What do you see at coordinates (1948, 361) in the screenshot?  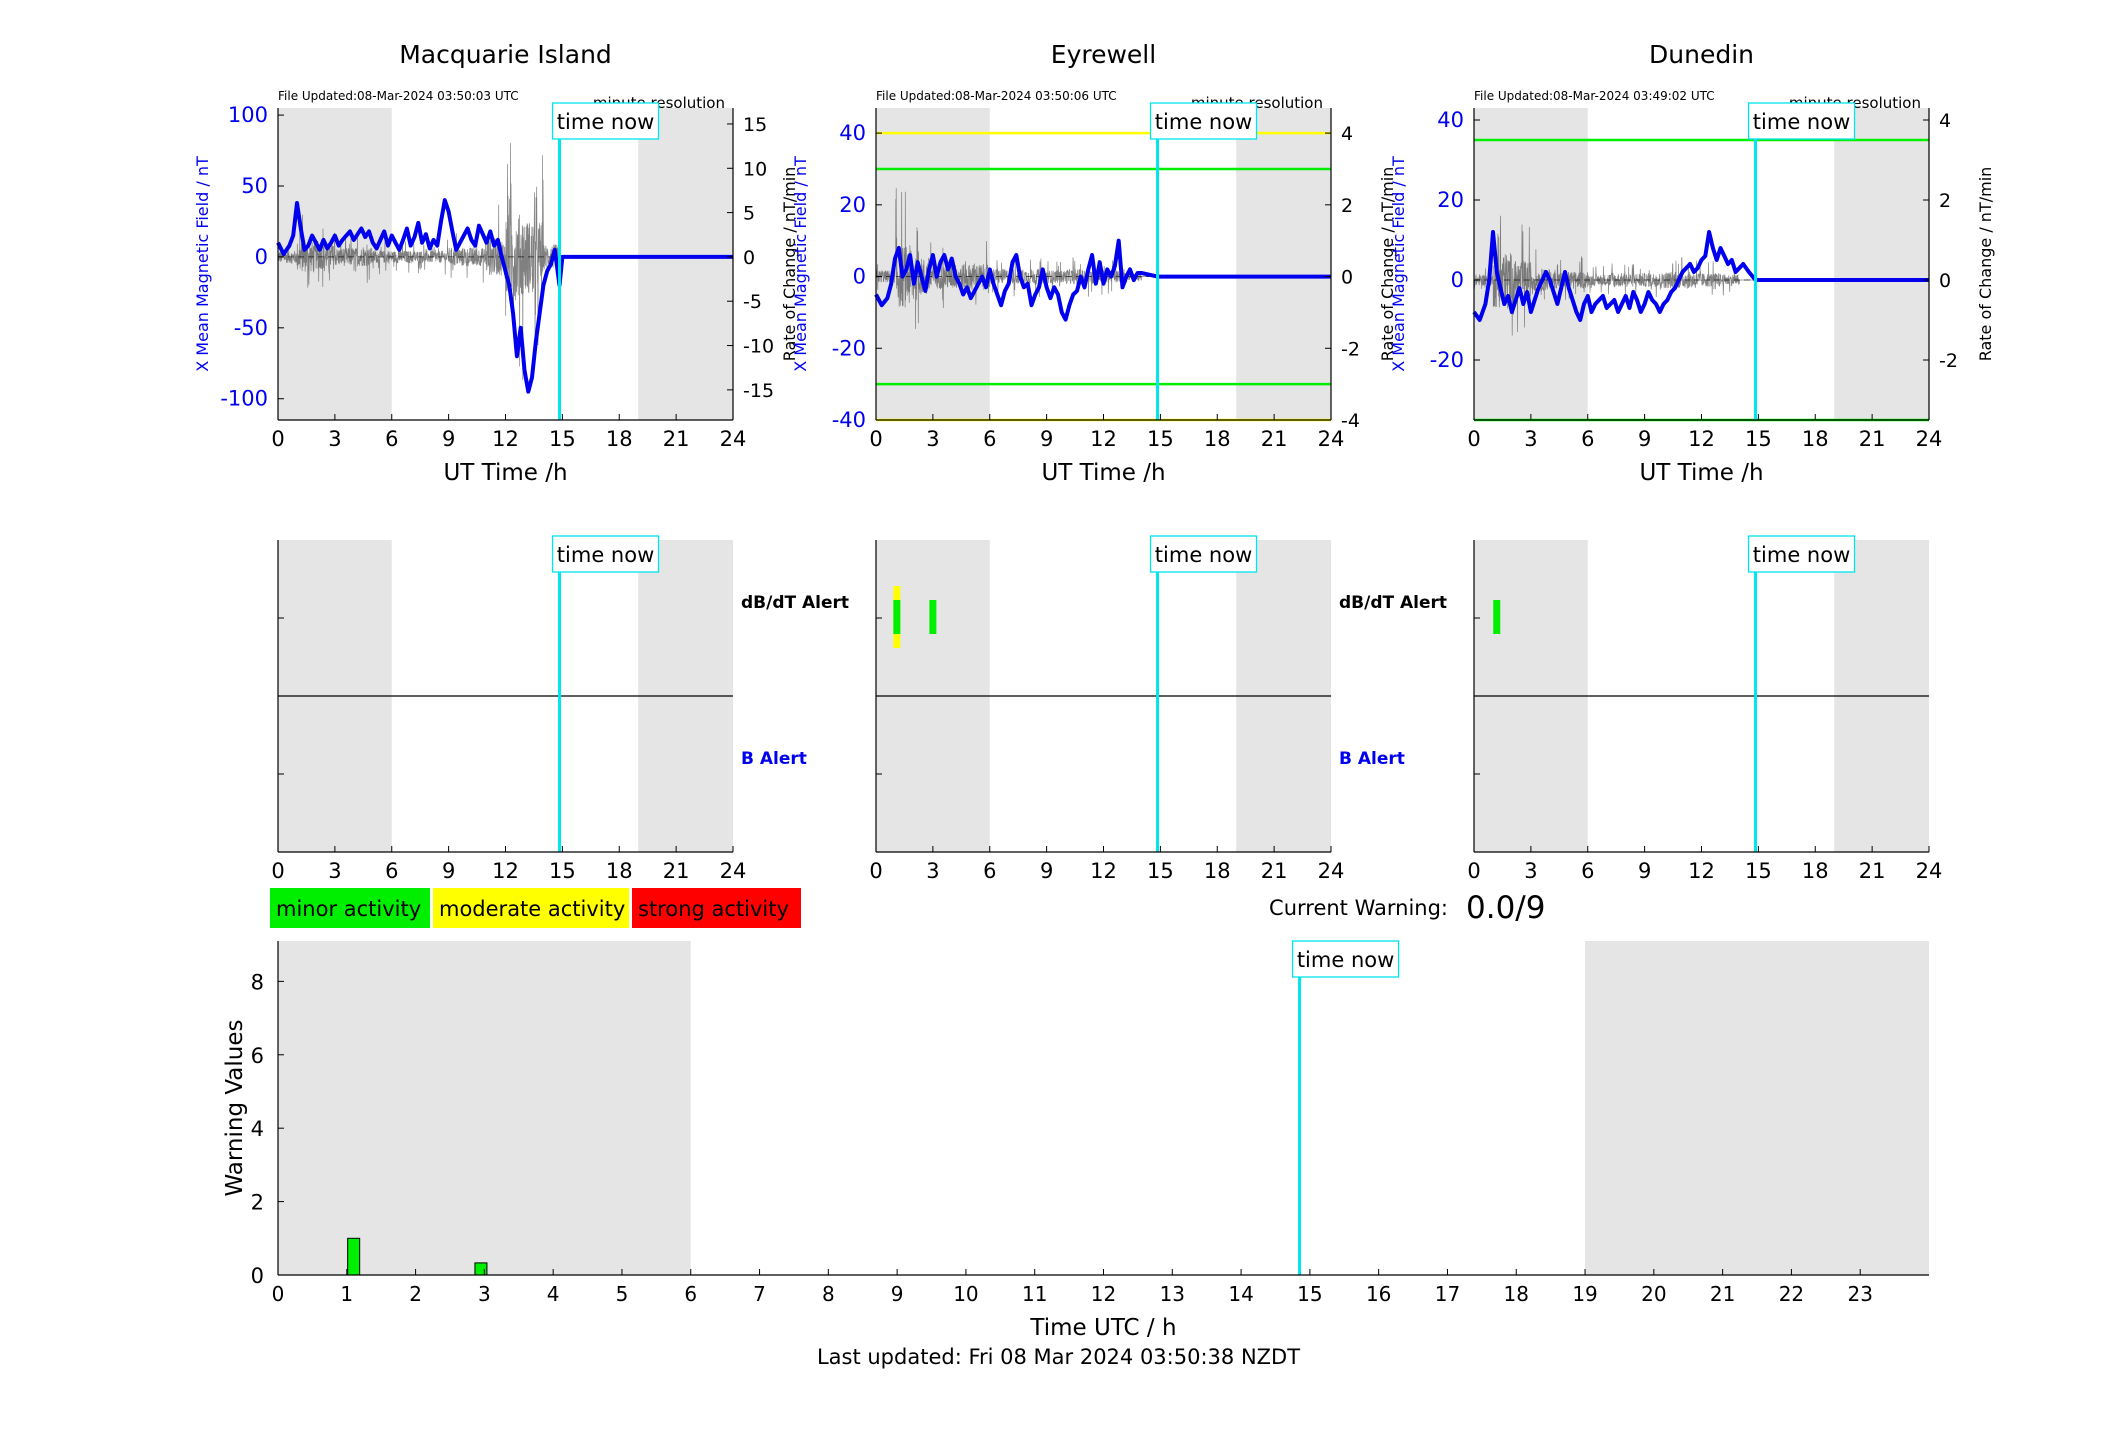 I see `field-panel-3-y2tick-label: -2` at bounding box center [1948, 361].